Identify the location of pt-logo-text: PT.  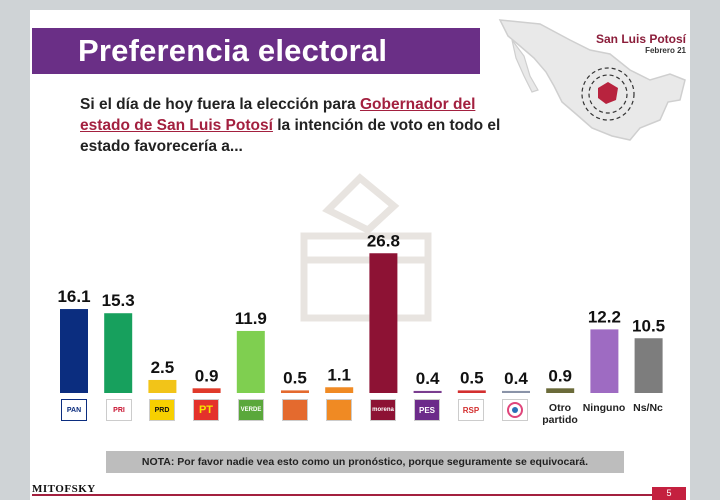
(206, 410).